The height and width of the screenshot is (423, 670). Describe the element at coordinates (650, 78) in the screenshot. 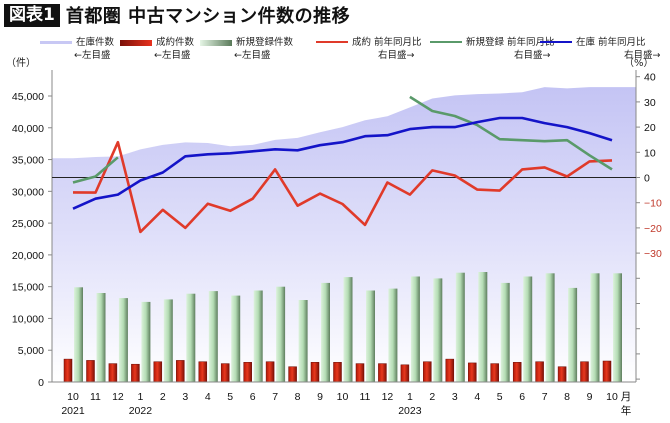

I see `right-tick-label: 40` at that location.